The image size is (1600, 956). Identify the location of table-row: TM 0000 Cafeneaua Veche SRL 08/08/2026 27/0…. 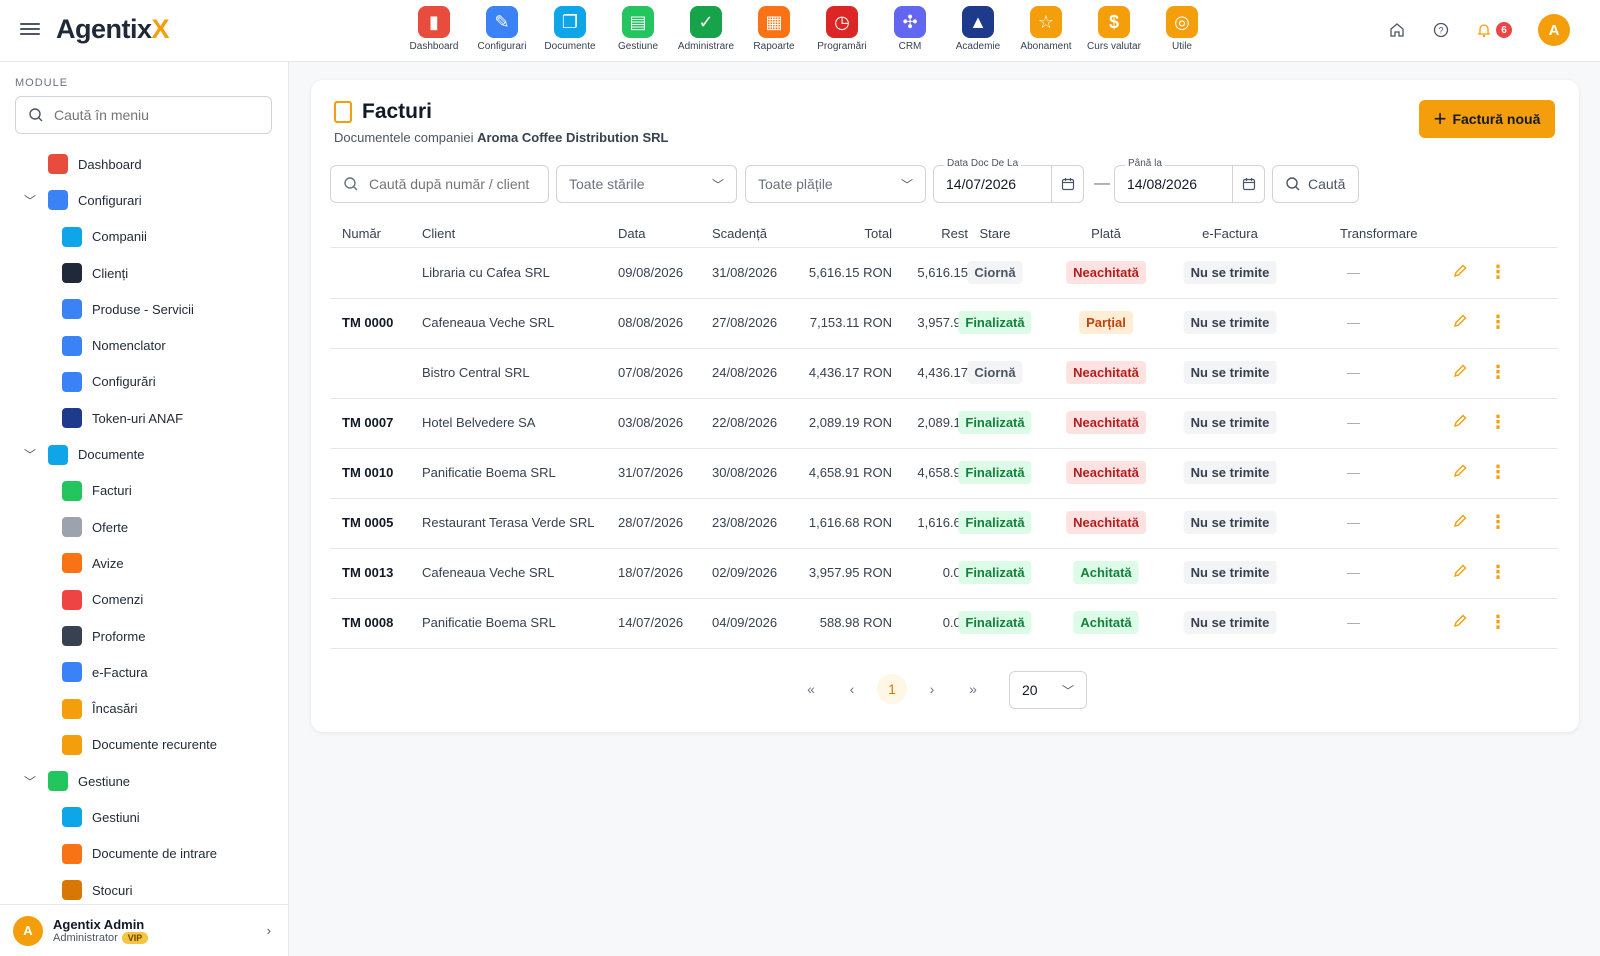
(944, 323).